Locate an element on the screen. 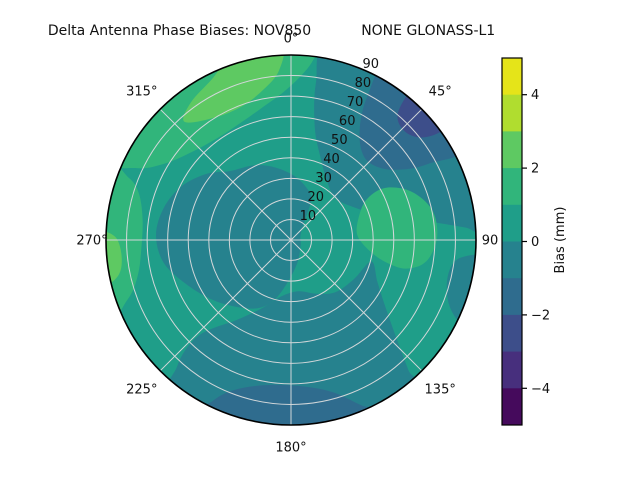 This screenshot has height=480, width=640. radial-label-90: 90 is located at coordinates (371, 64).